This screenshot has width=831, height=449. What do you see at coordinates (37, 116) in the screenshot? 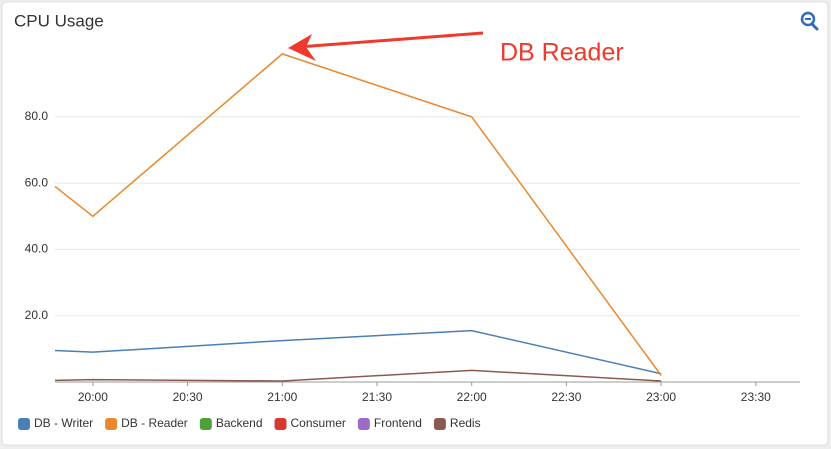
I see `y-tick-label: 80.0` at bounding box center [37, 116].